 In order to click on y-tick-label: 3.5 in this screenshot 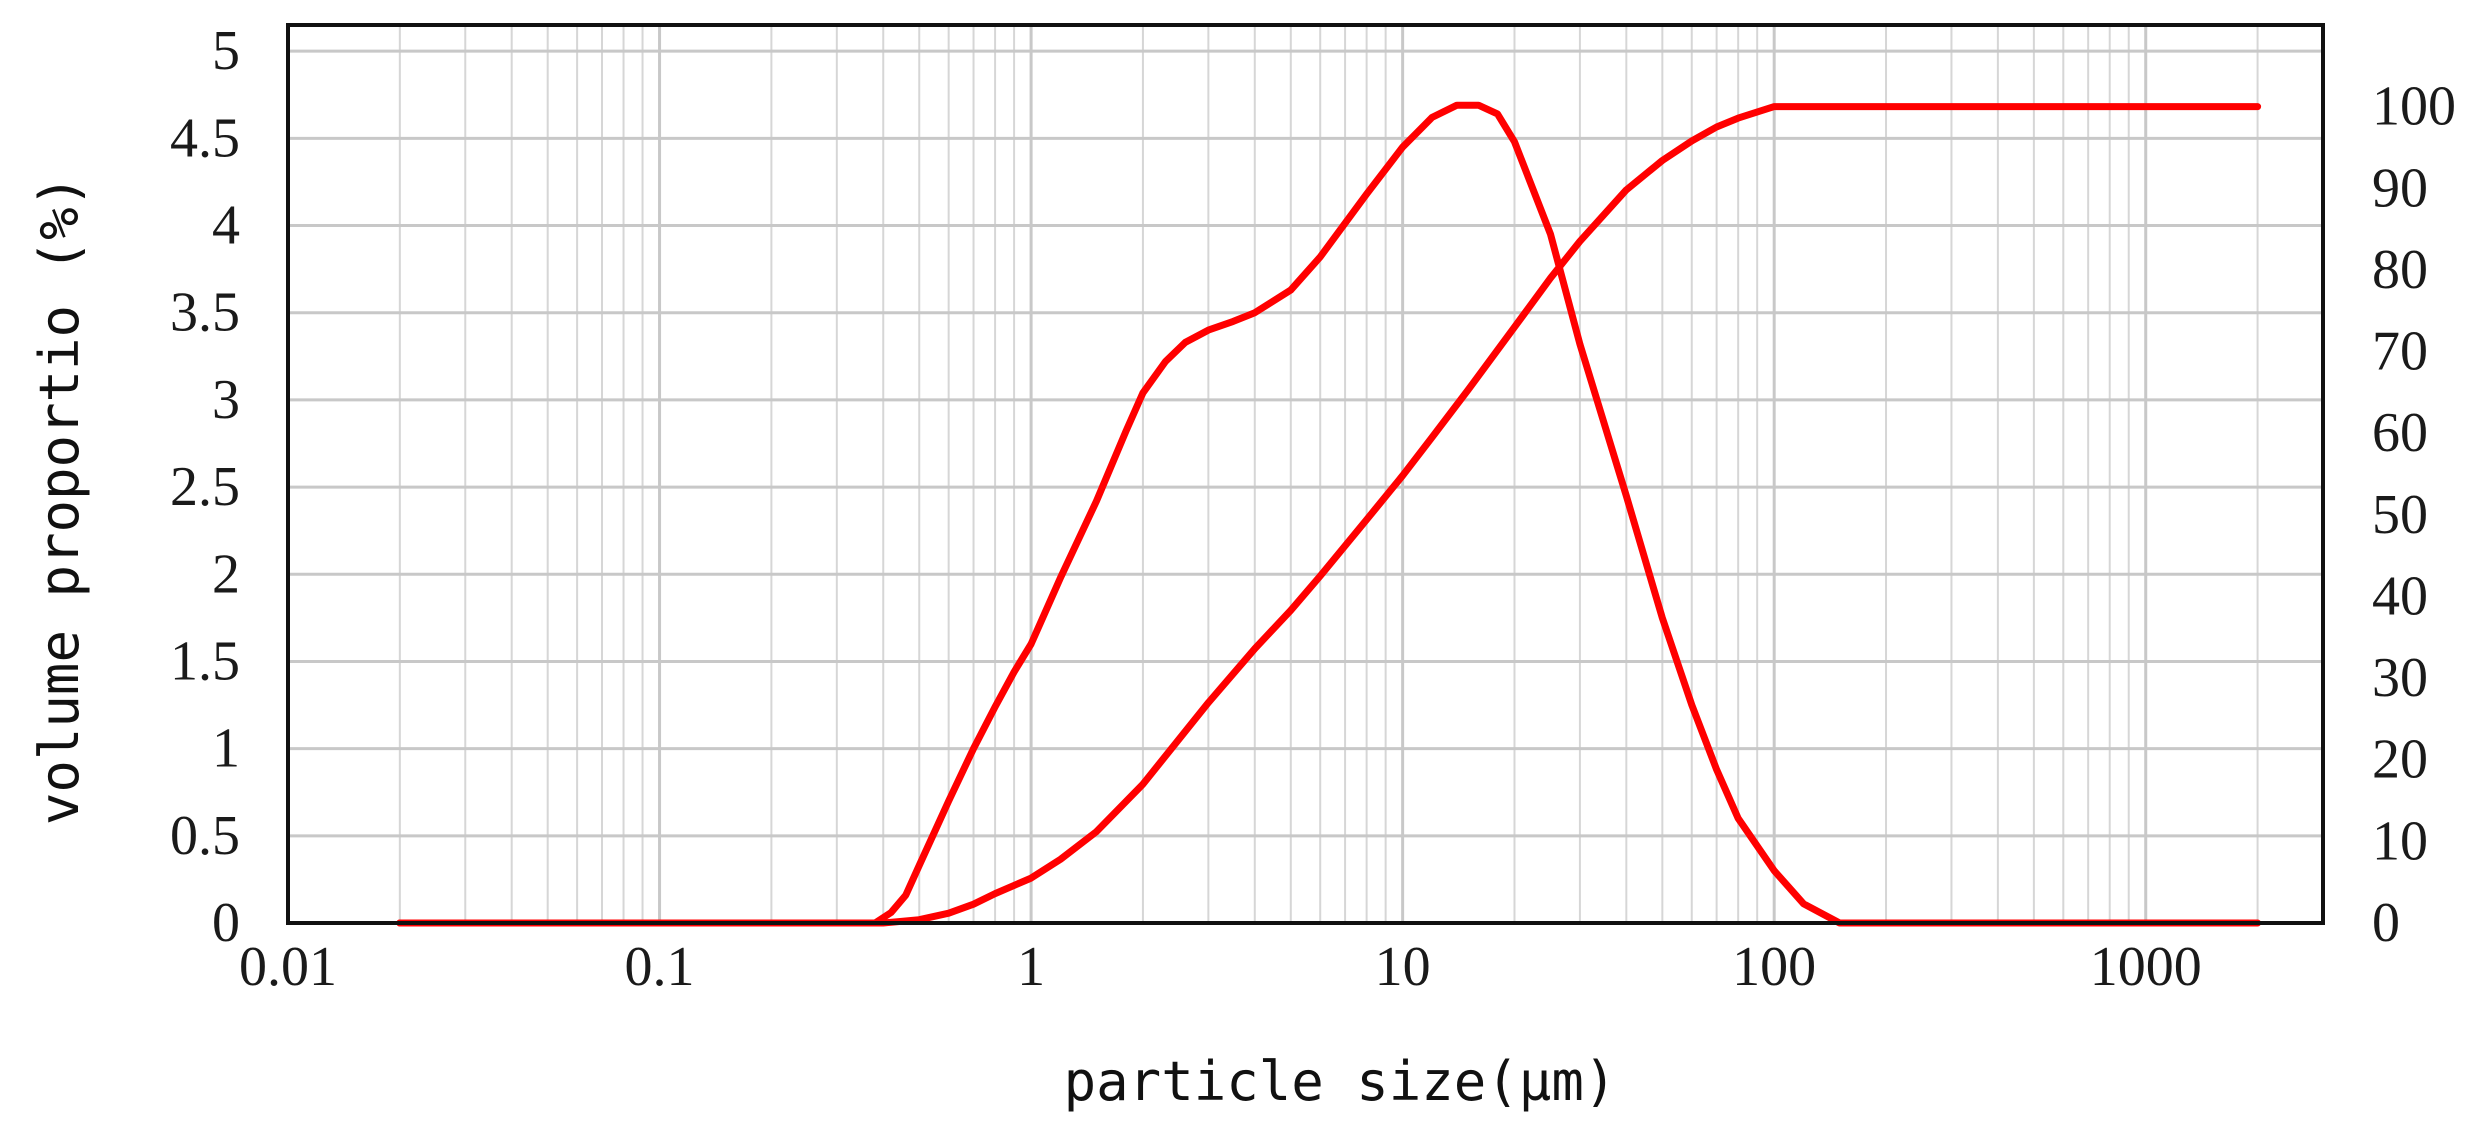, I will do `click(205, 313)`.